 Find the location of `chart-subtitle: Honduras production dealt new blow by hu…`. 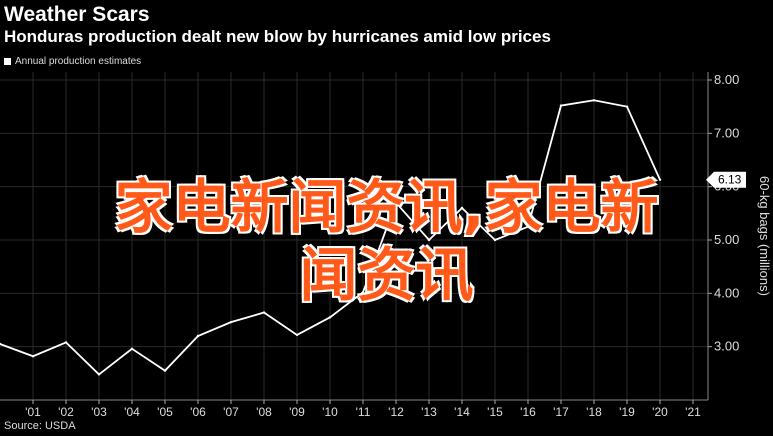

chart-subtitle: Honduras production dealt new blow by hu… is located at coordinates (277, 36).